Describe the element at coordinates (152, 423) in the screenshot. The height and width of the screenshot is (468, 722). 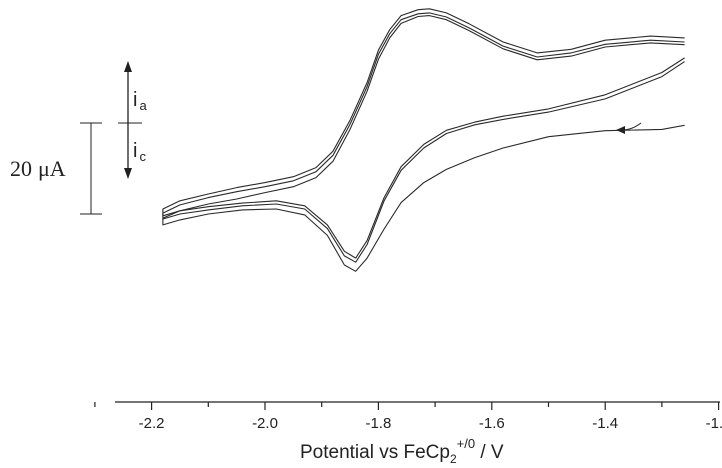
I see `x-tick-label: -2.2` at that location.